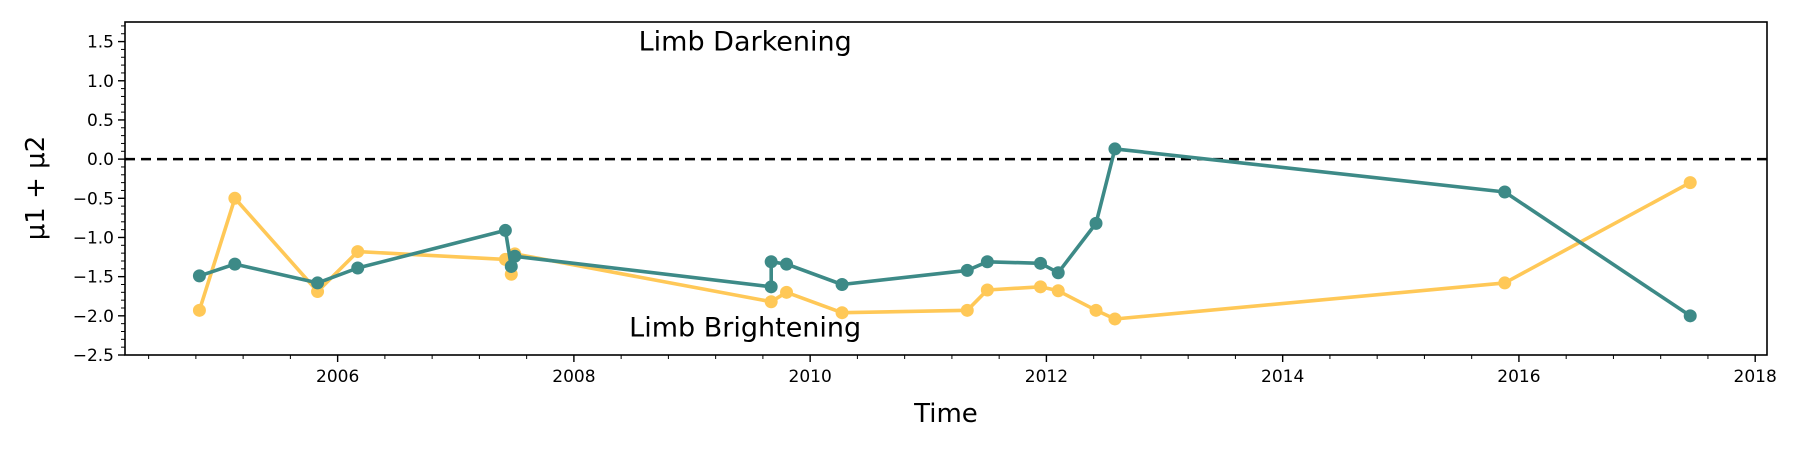 This screenshot has width=1800, height=450. Describe the element at coordinates (36, 188) in the screenshot. I see `y-axis-label: μ1 + μ2` at that location.